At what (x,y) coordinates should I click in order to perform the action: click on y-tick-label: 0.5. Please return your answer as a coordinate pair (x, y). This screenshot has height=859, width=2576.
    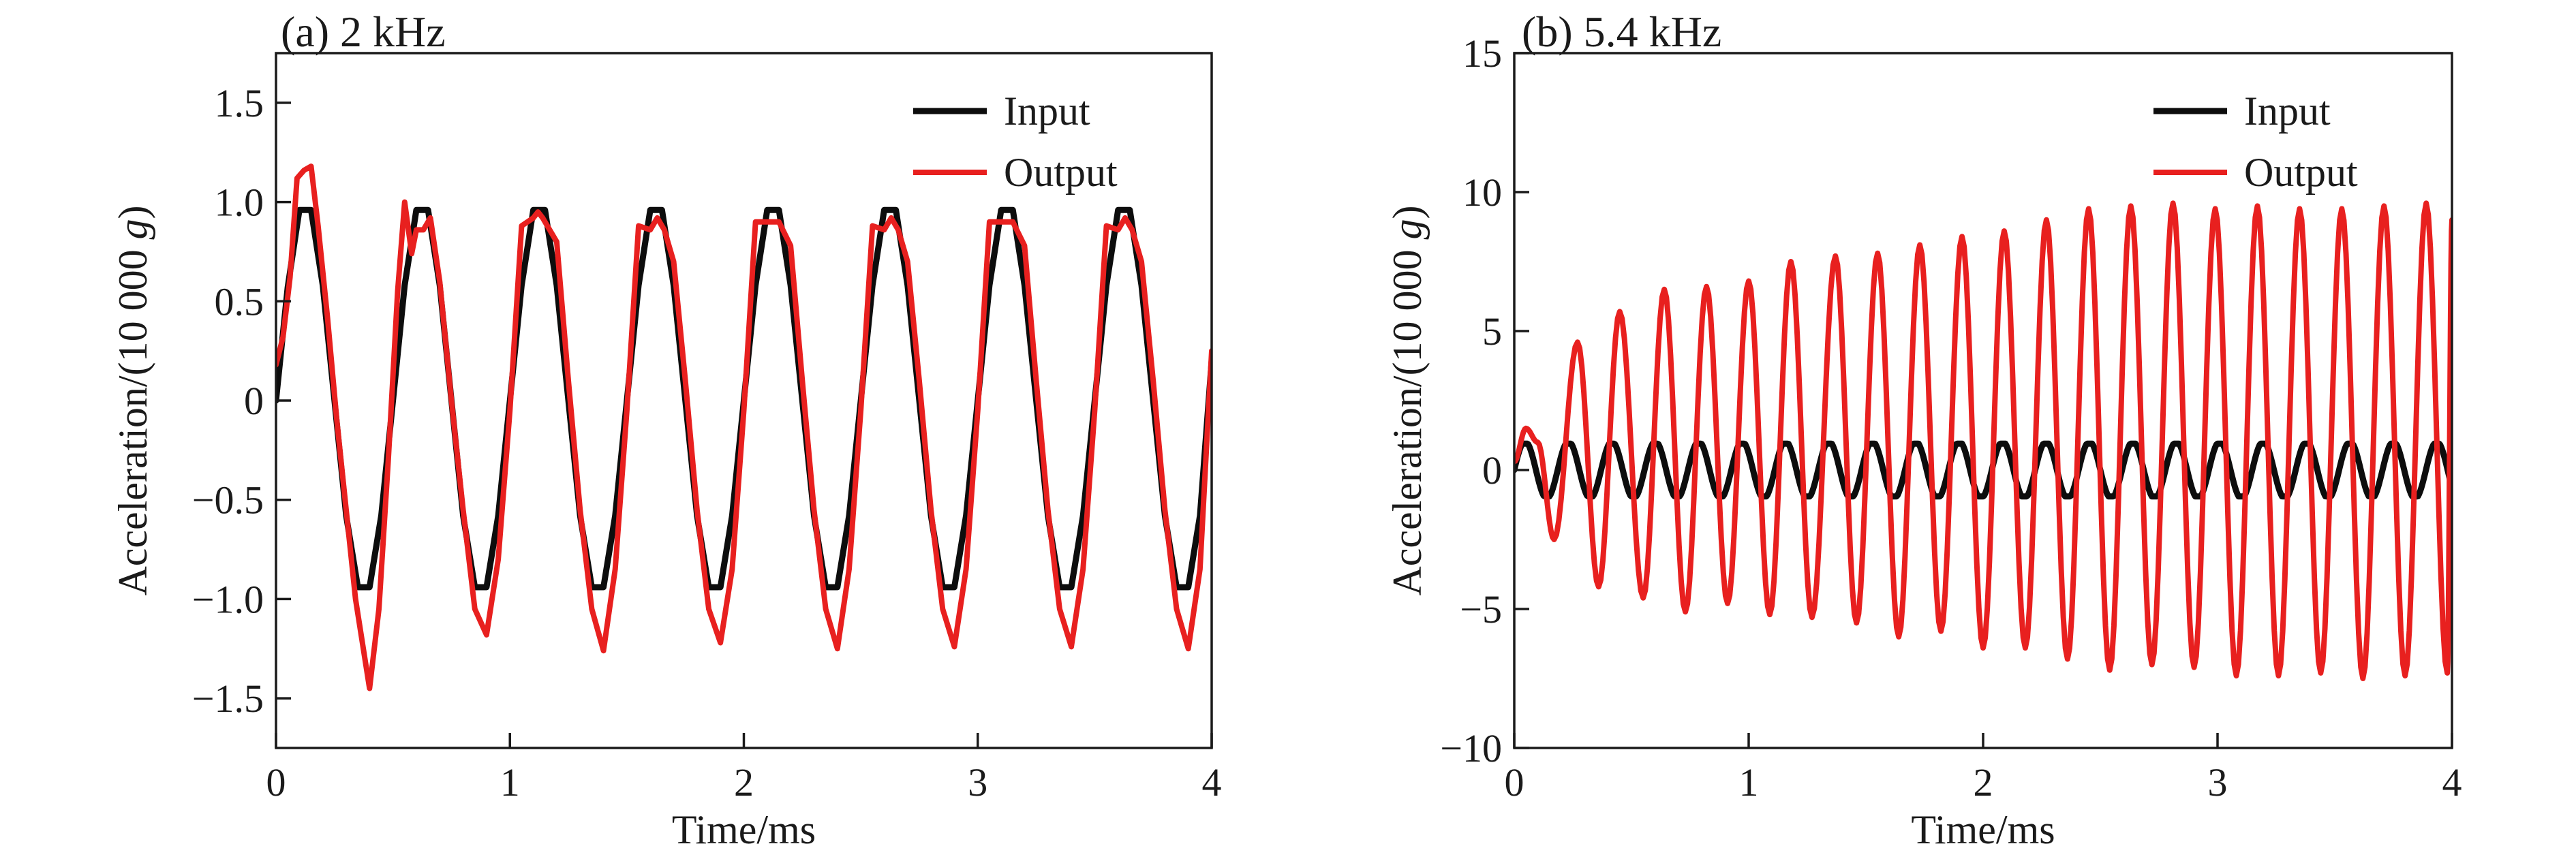
    Looking at the image, I should click on (239, 302).